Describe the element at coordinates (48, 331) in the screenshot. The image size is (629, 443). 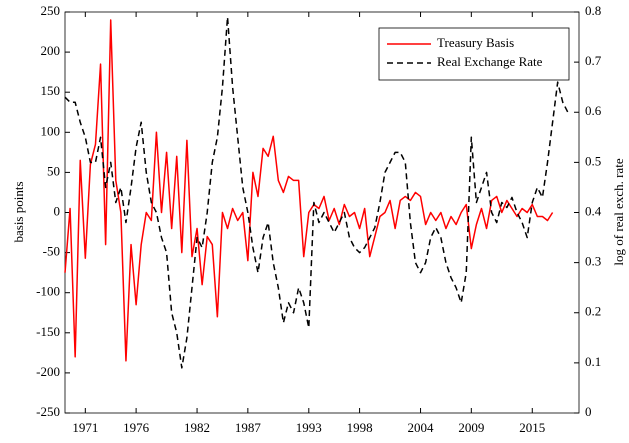
I see `y-tick-label: -150` at that location.